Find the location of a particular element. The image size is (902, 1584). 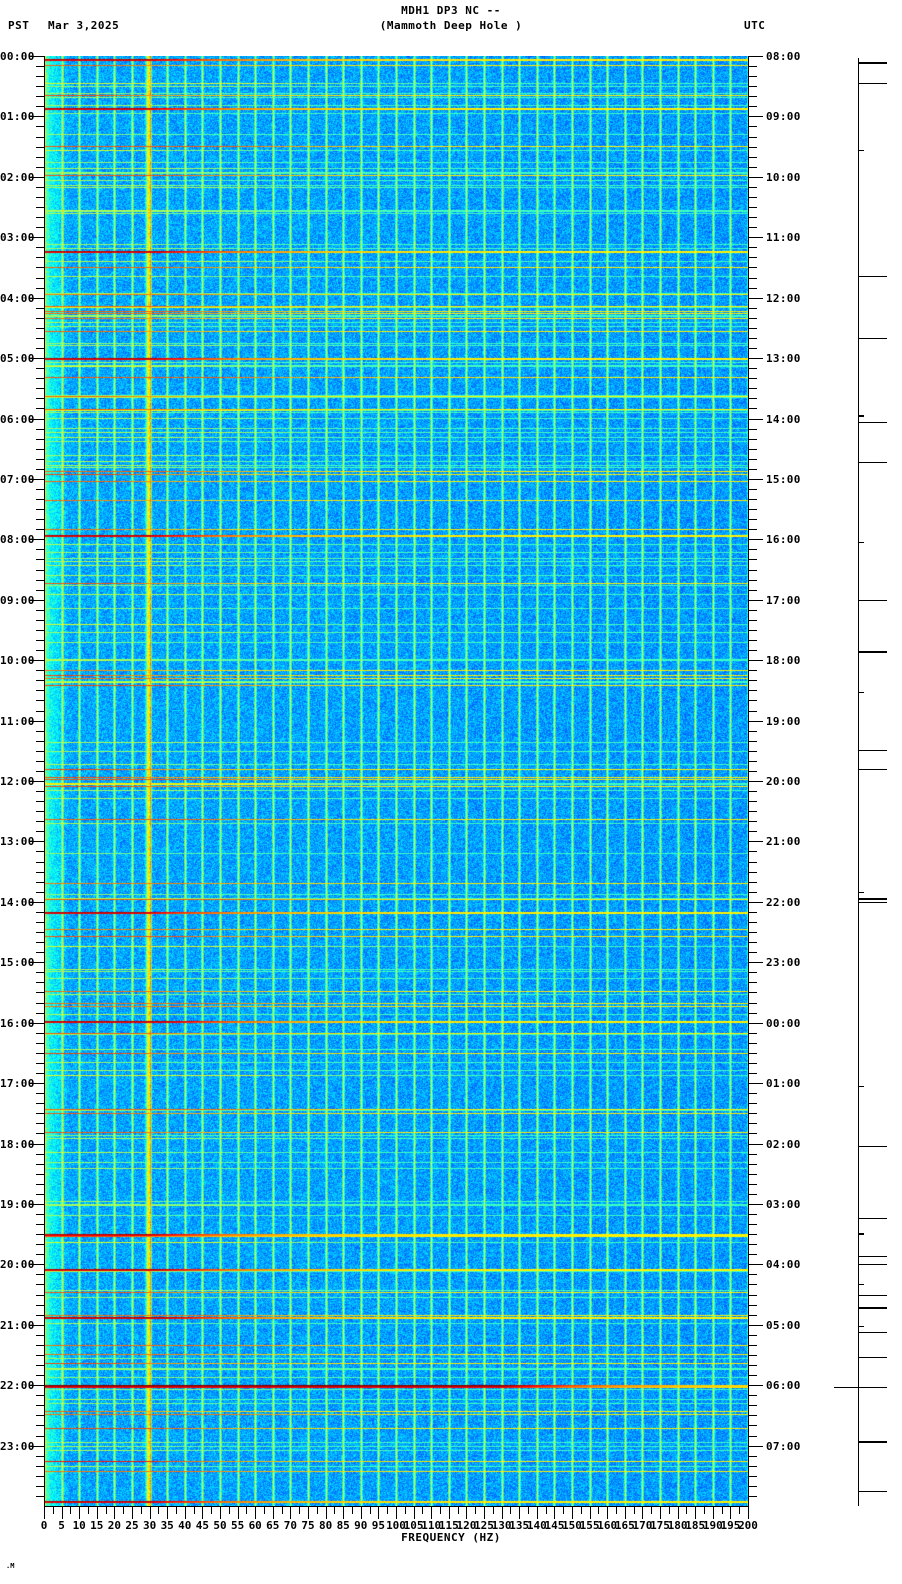

frequency-label: 200 is located at coordinates (748, 1525).